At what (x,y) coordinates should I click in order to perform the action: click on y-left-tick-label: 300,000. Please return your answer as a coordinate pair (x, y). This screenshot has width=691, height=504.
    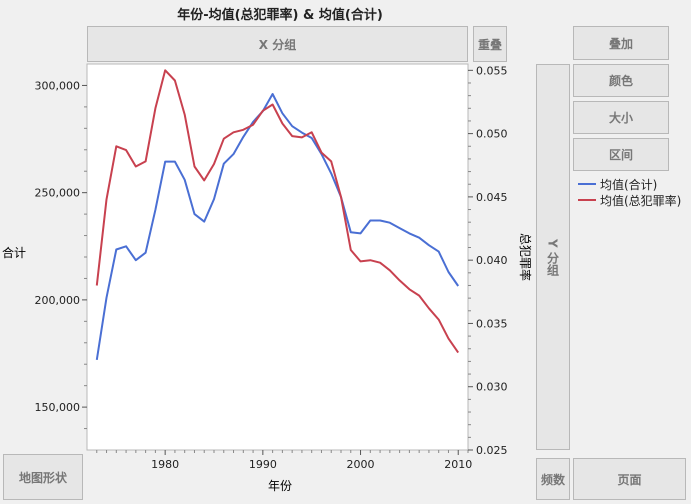
    Looking at the image, I should click on (58, 85).